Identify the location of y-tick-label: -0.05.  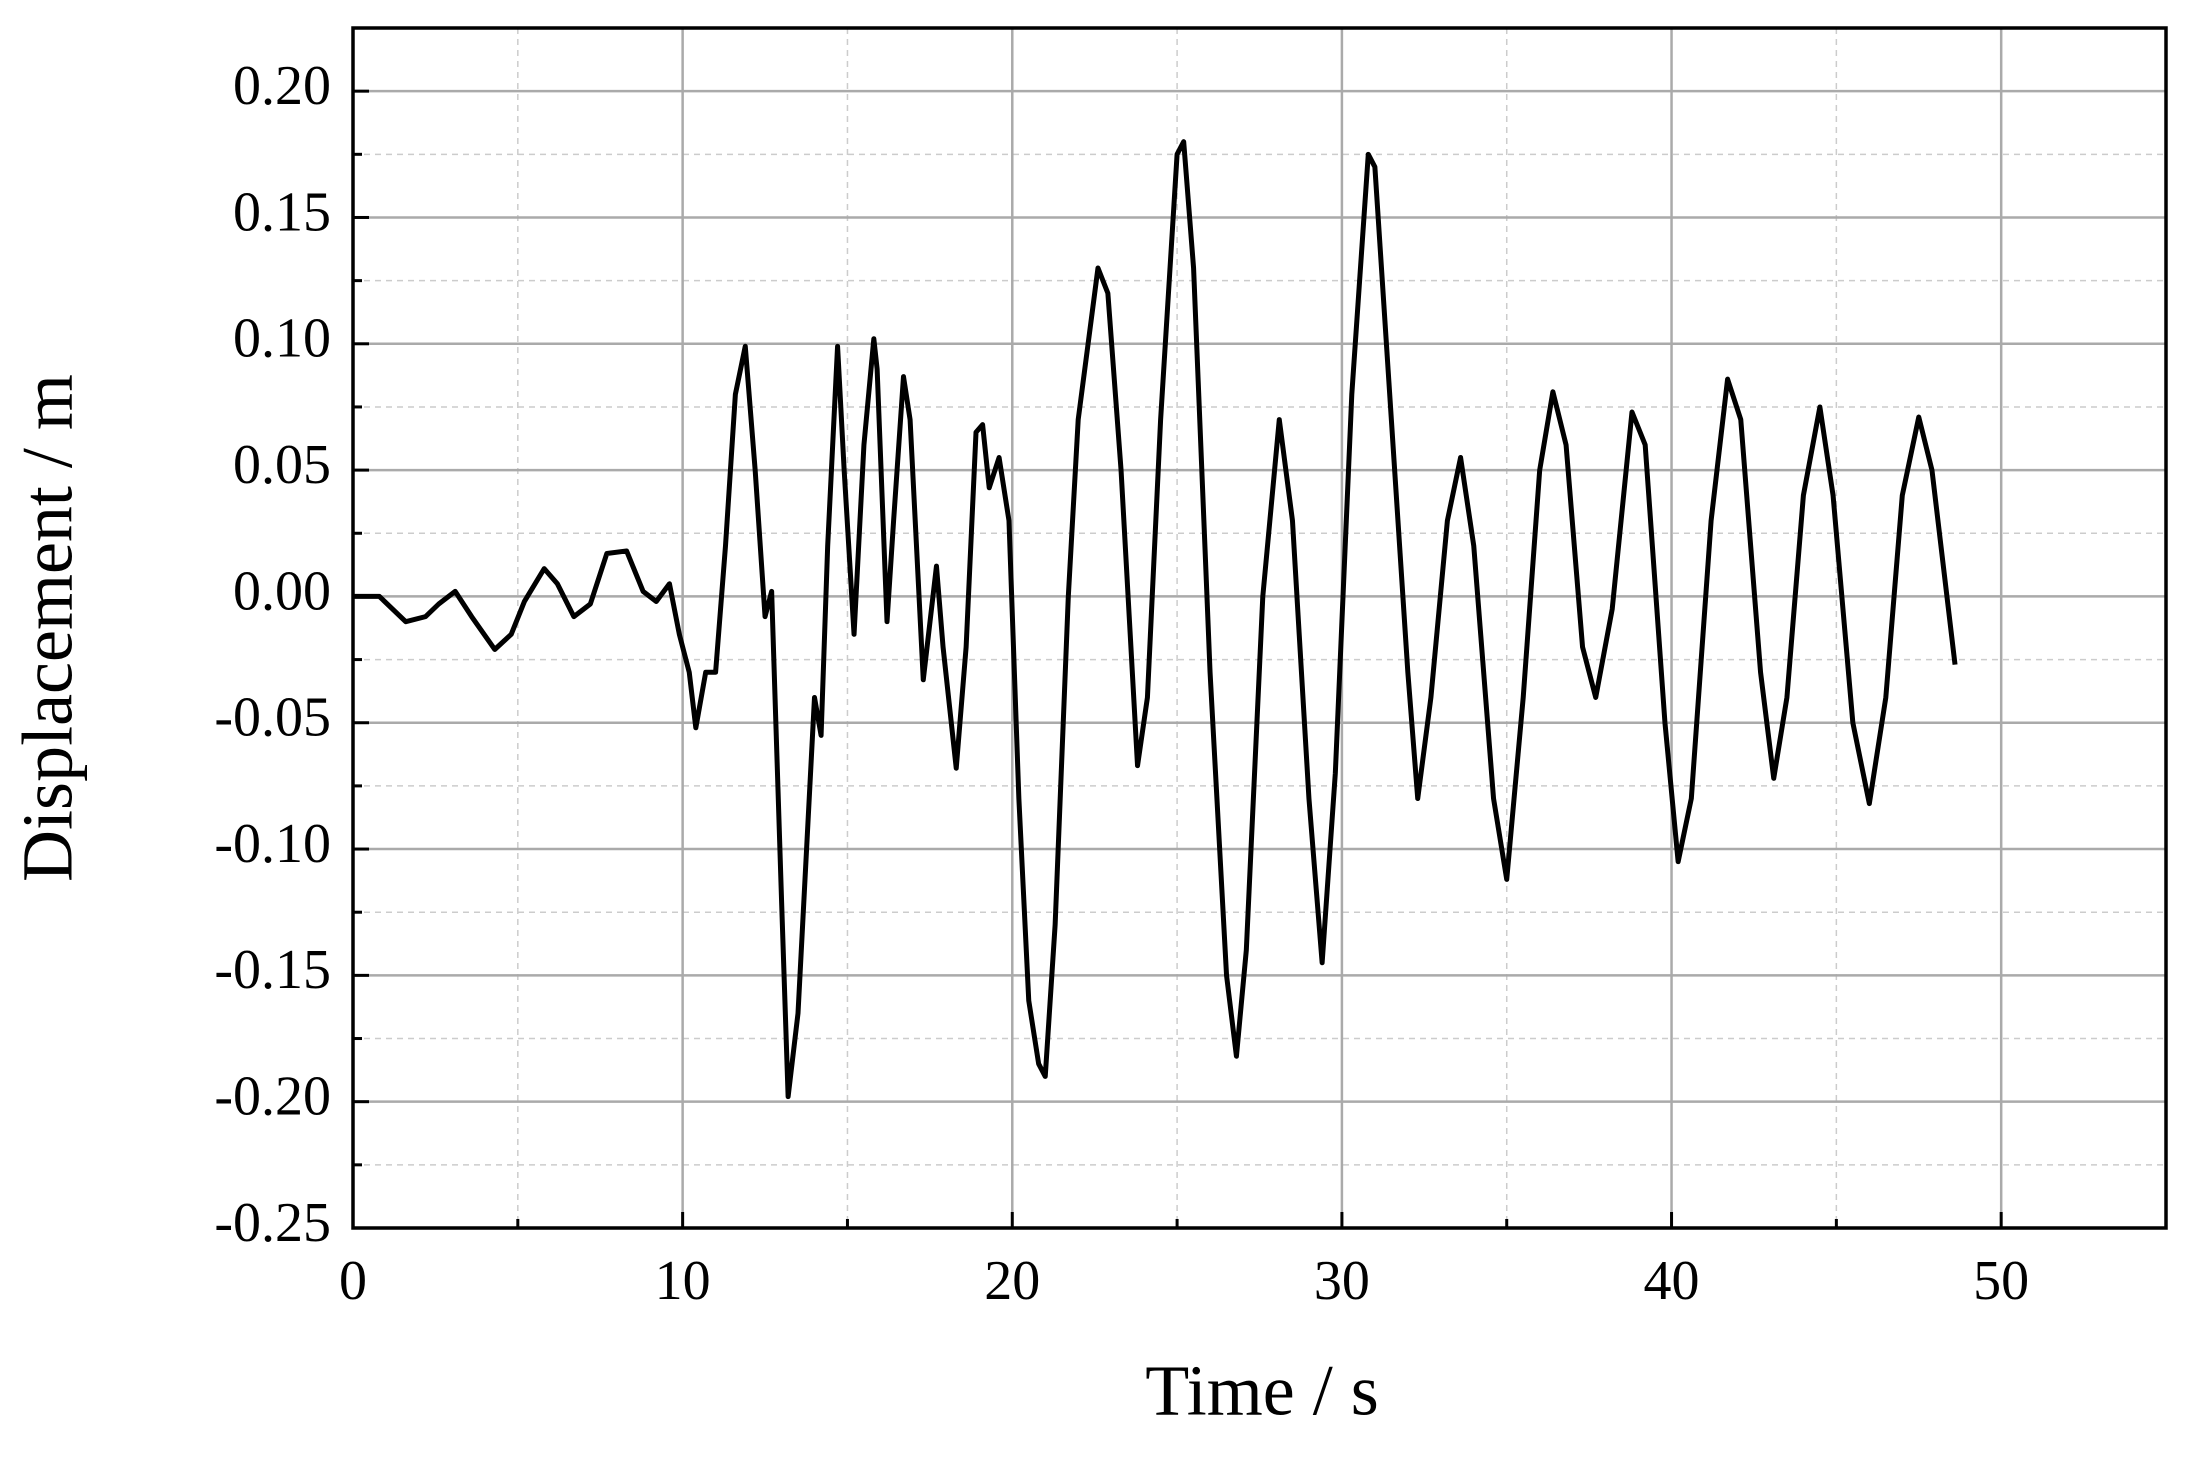
(272, 718).